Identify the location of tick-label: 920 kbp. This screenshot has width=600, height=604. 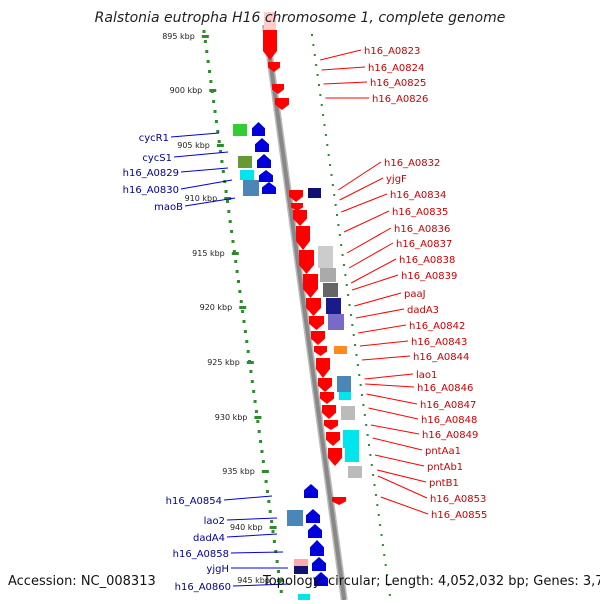
(216, 307).